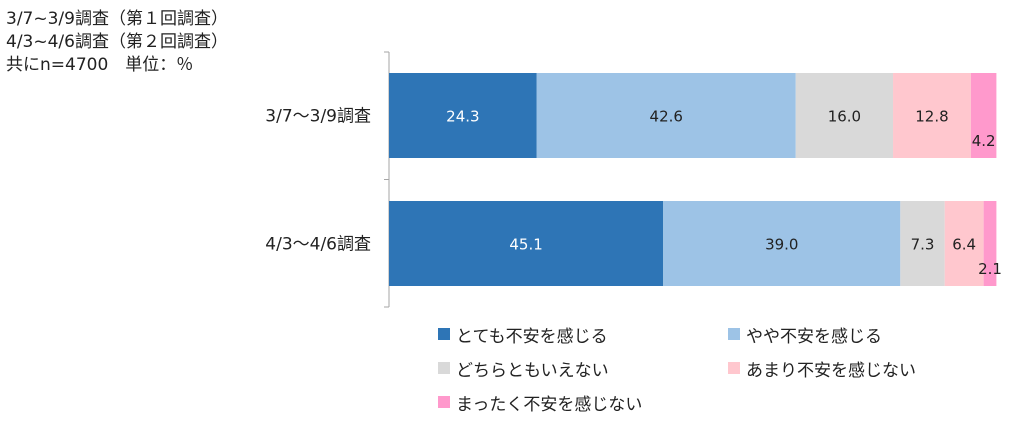 This screenshot has width=1034, height=447. Describe the element at coordinates (100, 65) in the screenshot. I see `header-line-3: 共にn=4700 単位：％` at that location.